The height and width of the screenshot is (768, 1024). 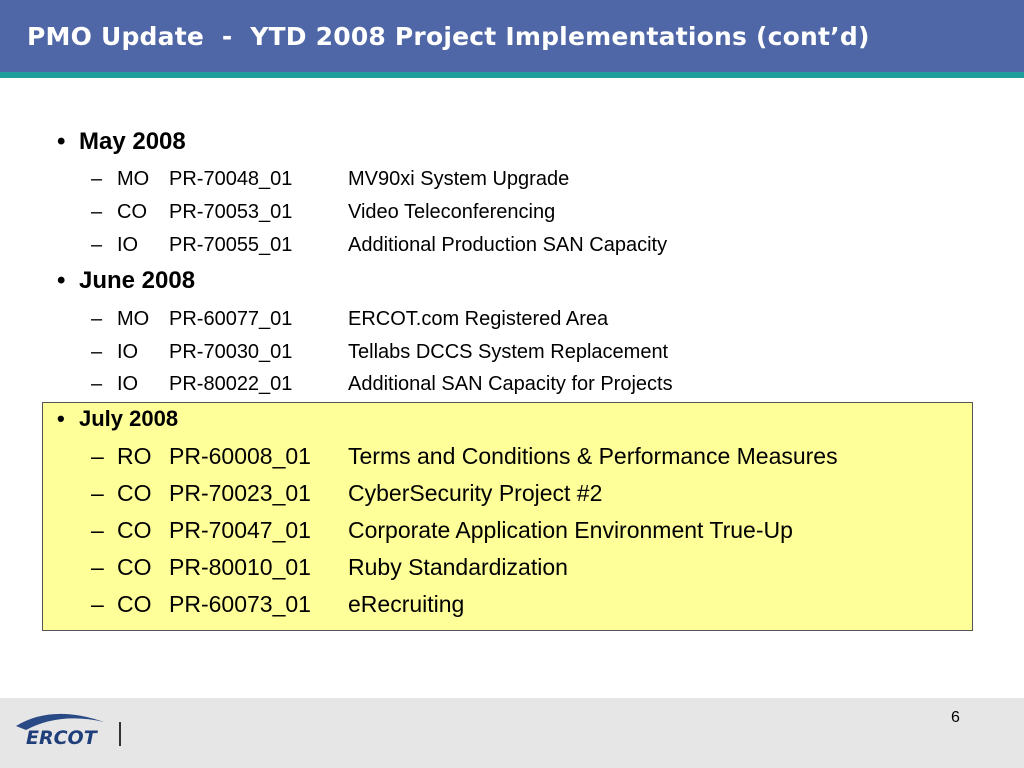 I want to click on section-heading-june-2008: • June 2008, so click(x=126, y=281).